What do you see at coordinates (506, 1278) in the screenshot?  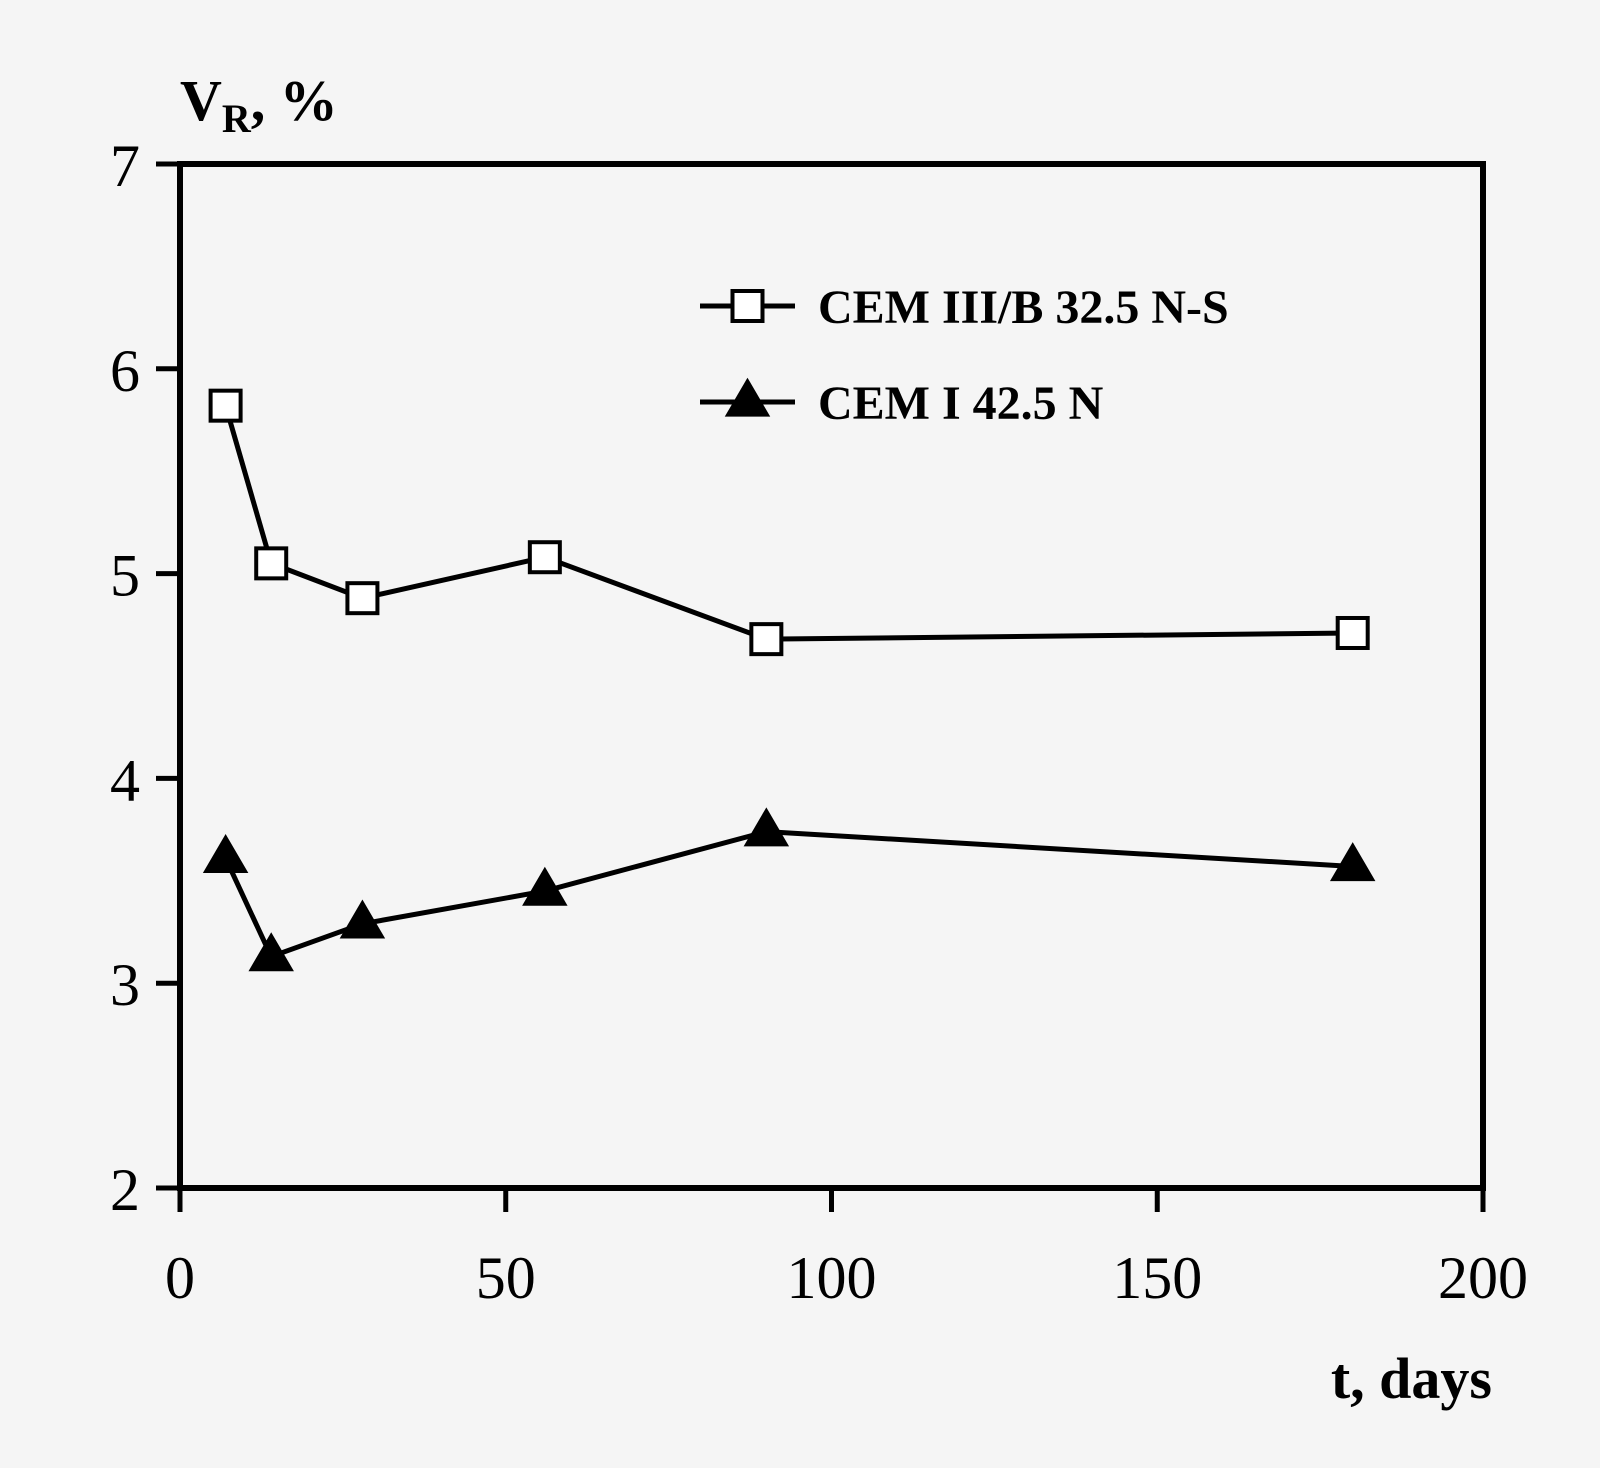 I see `x-tick-label: 50` at bounding box center [506, 1278].